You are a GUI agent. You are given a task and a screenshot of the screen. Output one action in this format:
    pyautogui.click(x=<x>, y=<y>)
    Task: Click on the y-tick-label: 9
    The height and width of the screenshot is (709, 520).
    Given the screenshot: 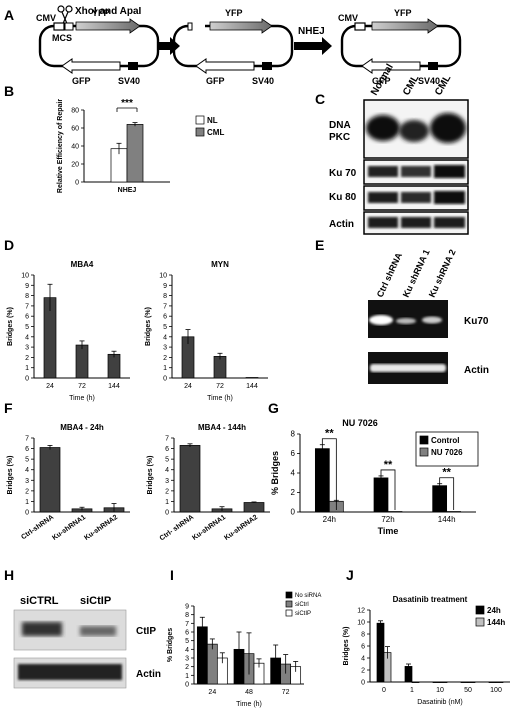 What is the action you would take?
    pyautogui.click(x=27, y=286)
    